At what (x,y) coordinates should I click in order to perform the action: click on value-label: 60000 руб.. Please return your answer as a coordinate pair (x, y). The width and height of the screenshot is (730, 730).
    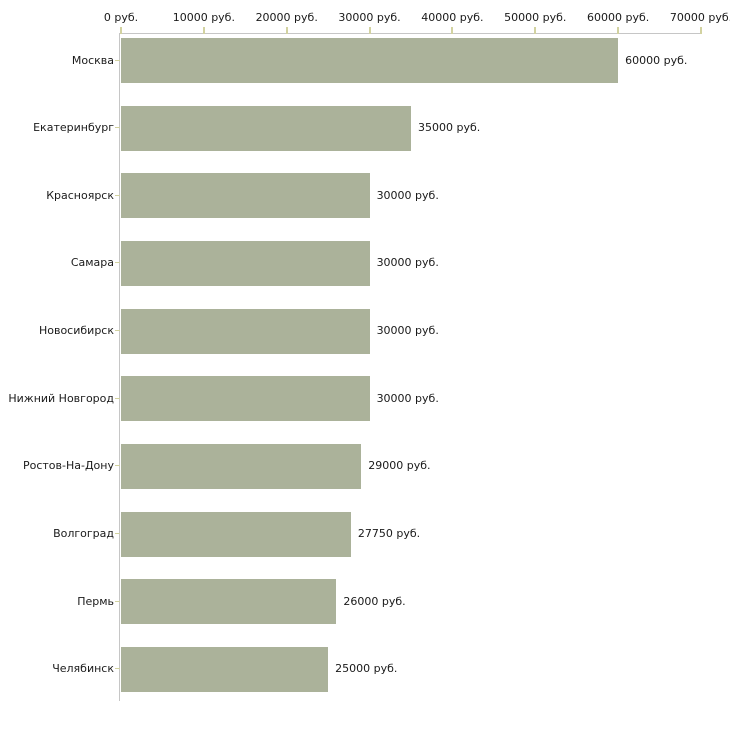
    Looking at the image, I should click on (656, 60).